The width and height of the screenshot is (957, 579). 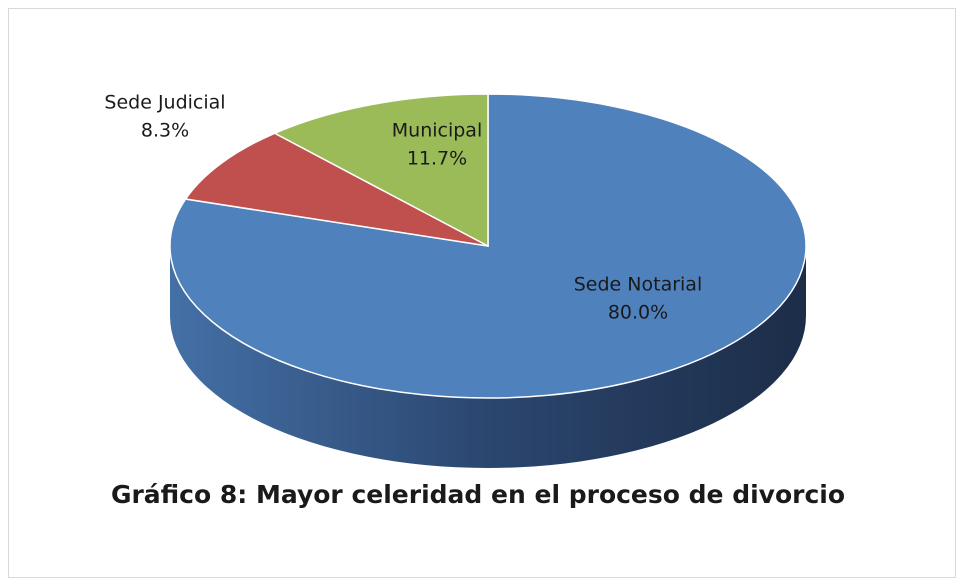 I want to click on slice-label: Sede Judicial, so click(x=164, y=103).